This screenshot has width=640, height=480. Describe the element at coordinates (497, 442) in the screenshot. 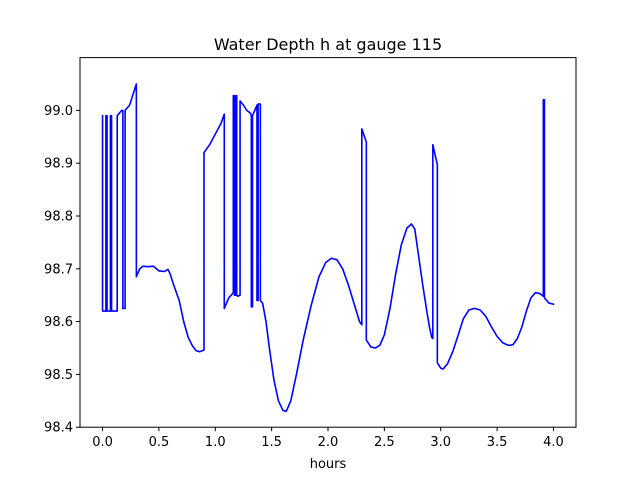

I see `x-tick-label: 3.5` at that location.